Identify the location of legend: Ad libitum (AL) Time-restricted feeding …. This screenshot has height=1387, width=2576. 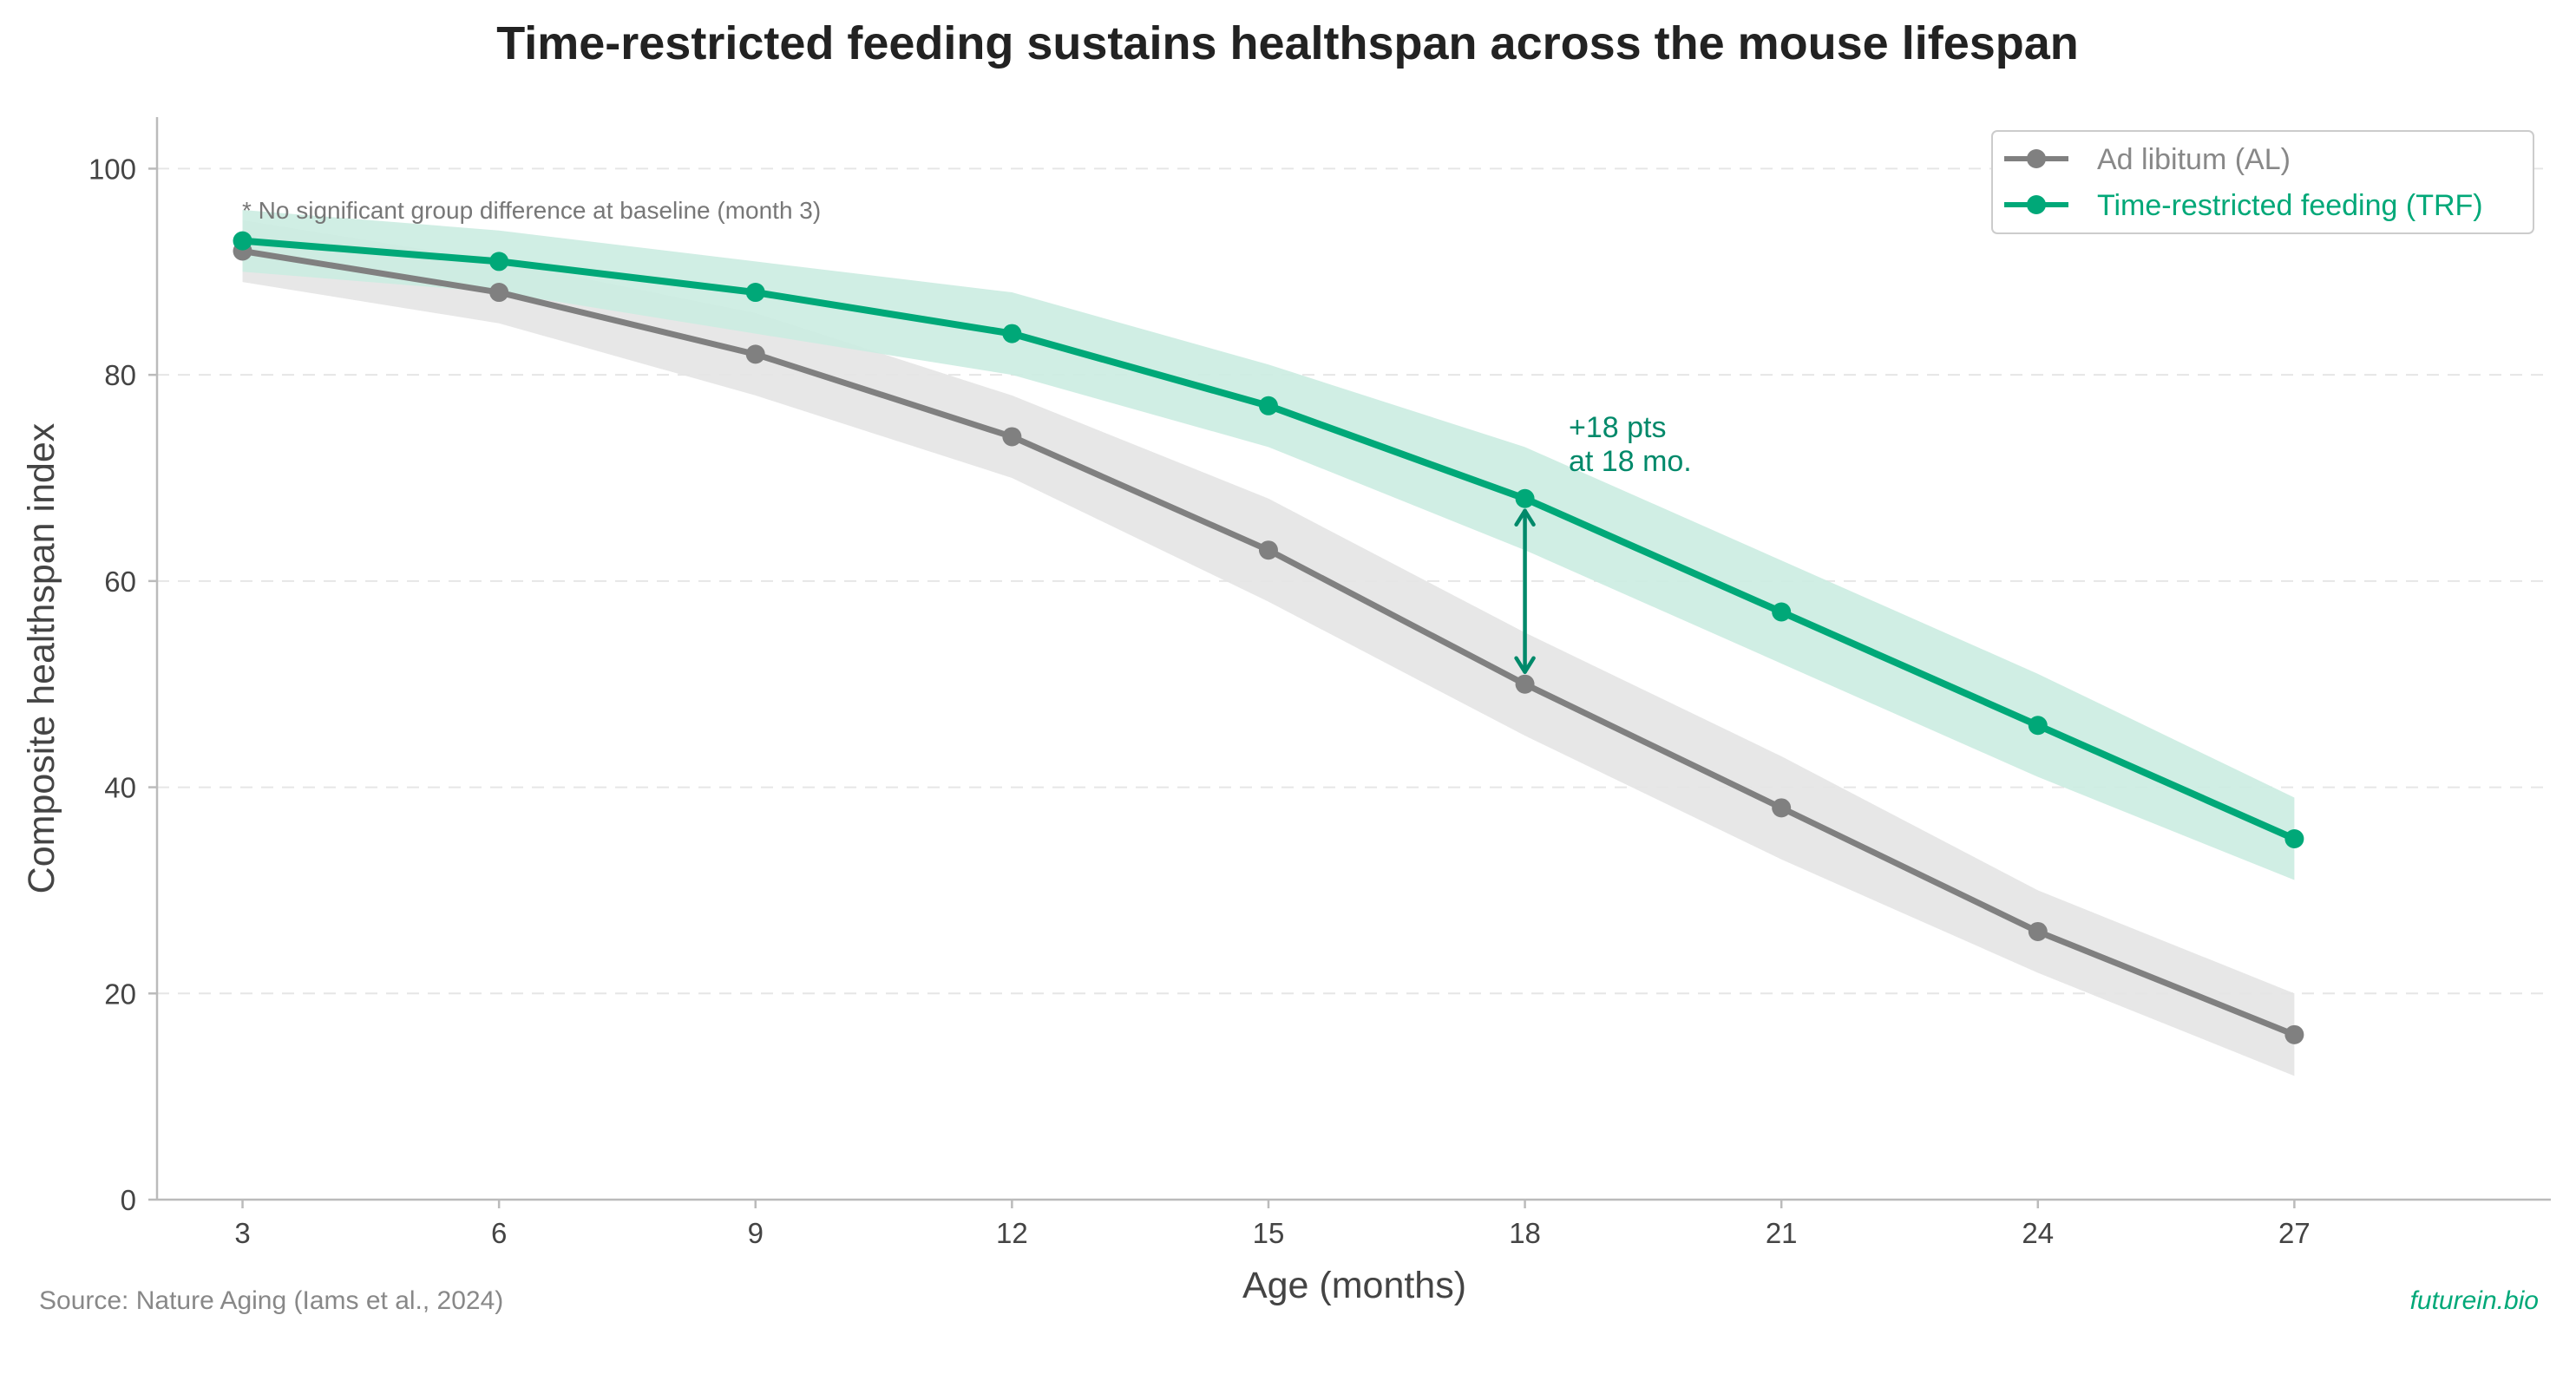
(2262, 182).